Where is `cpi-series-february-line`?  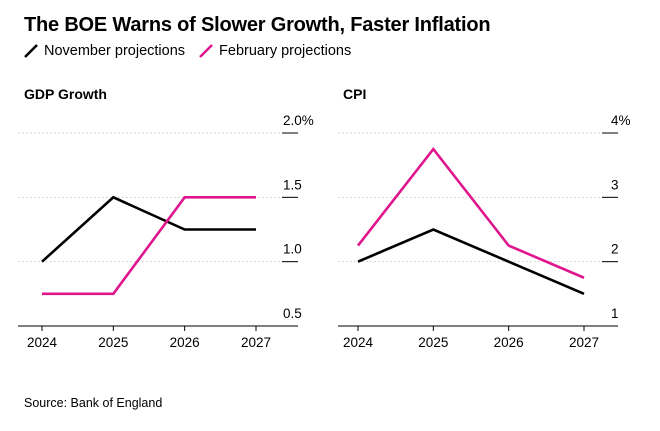
cpi-series-february-line is located at coordinates (470, 212).